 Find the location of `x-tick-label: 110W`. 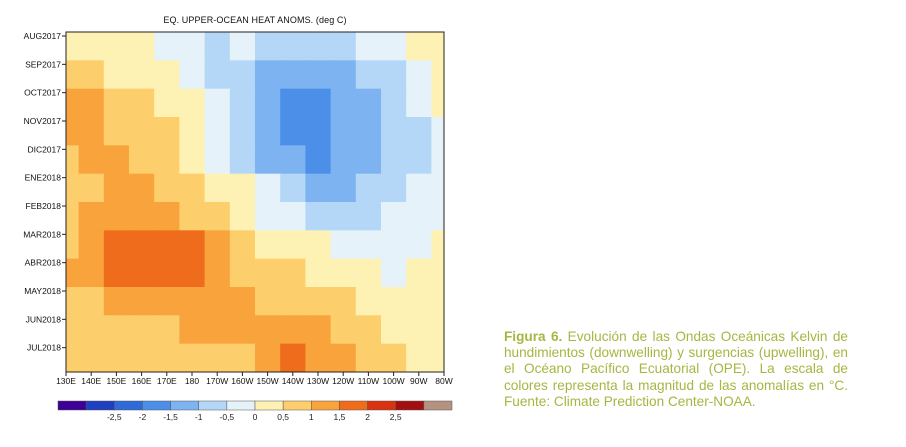

x-tick-label: 110W is located at coordinates (369, 381).